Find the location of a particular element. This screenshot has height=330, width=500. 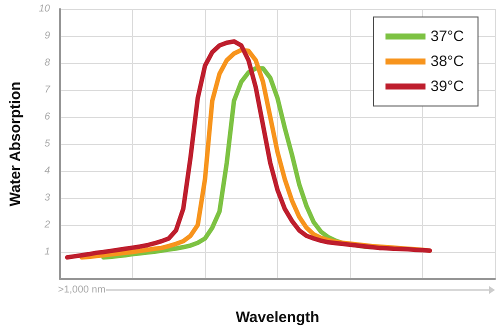

y-tick-label: 8 is located at coordinates (47, 63).